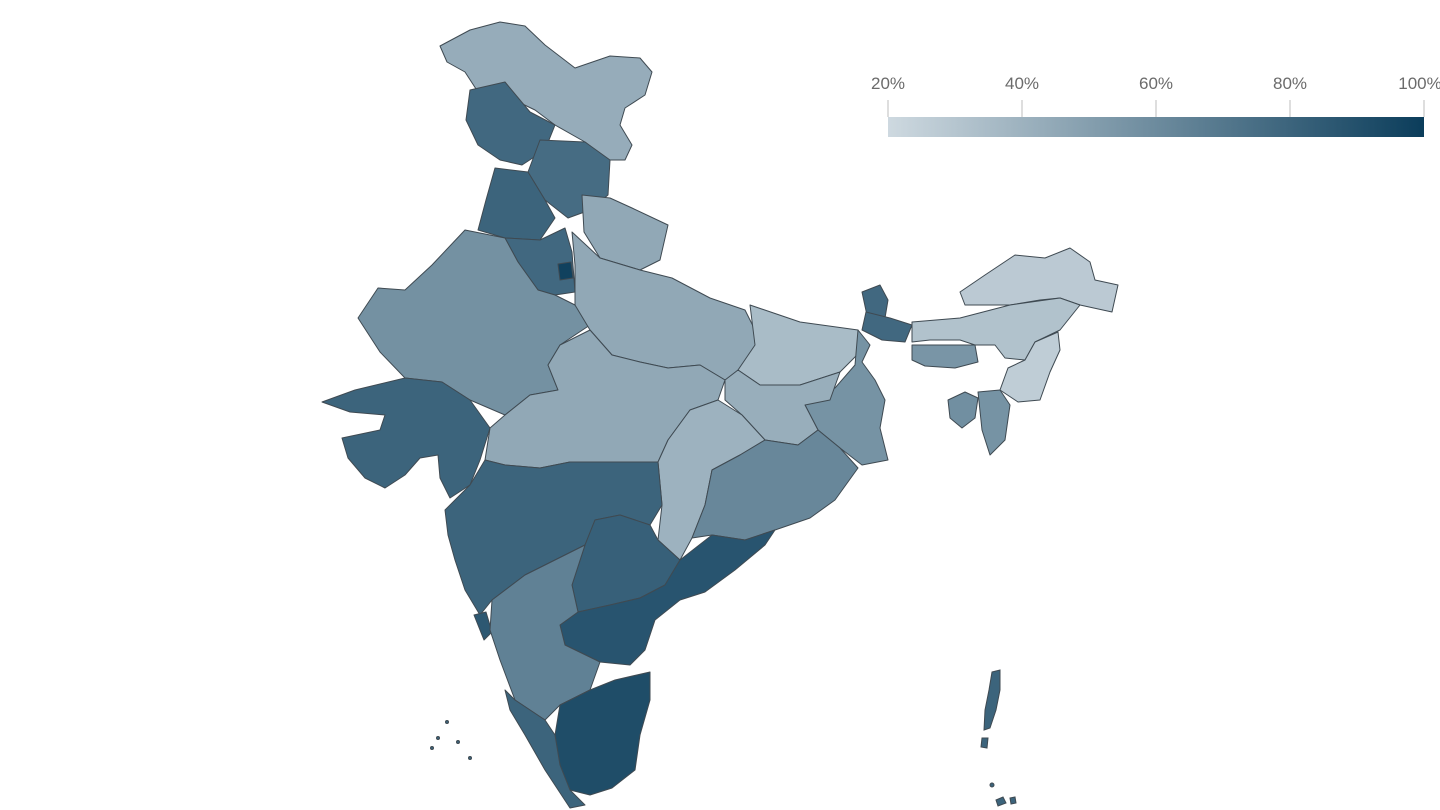 This screenshot has width=1440, height=810. I want to click on legend-label-100: 100%, so click(1419, 83).